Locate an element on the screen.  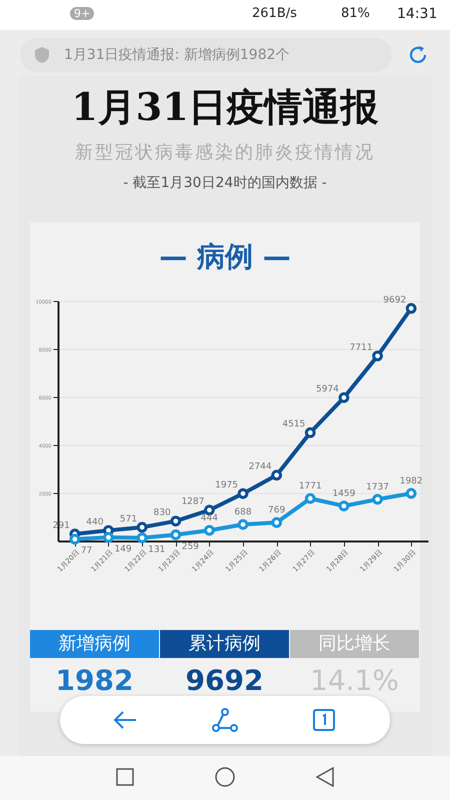
data-label: 830 is located at coordinates (162, 513).